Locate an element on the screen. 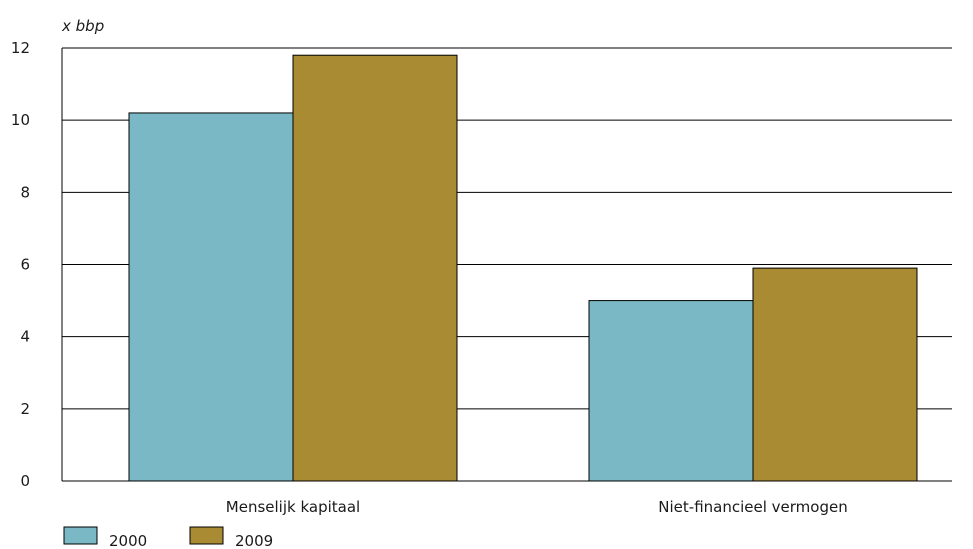  y-tick-label-6: 6 is located at coordinates (25, 265).